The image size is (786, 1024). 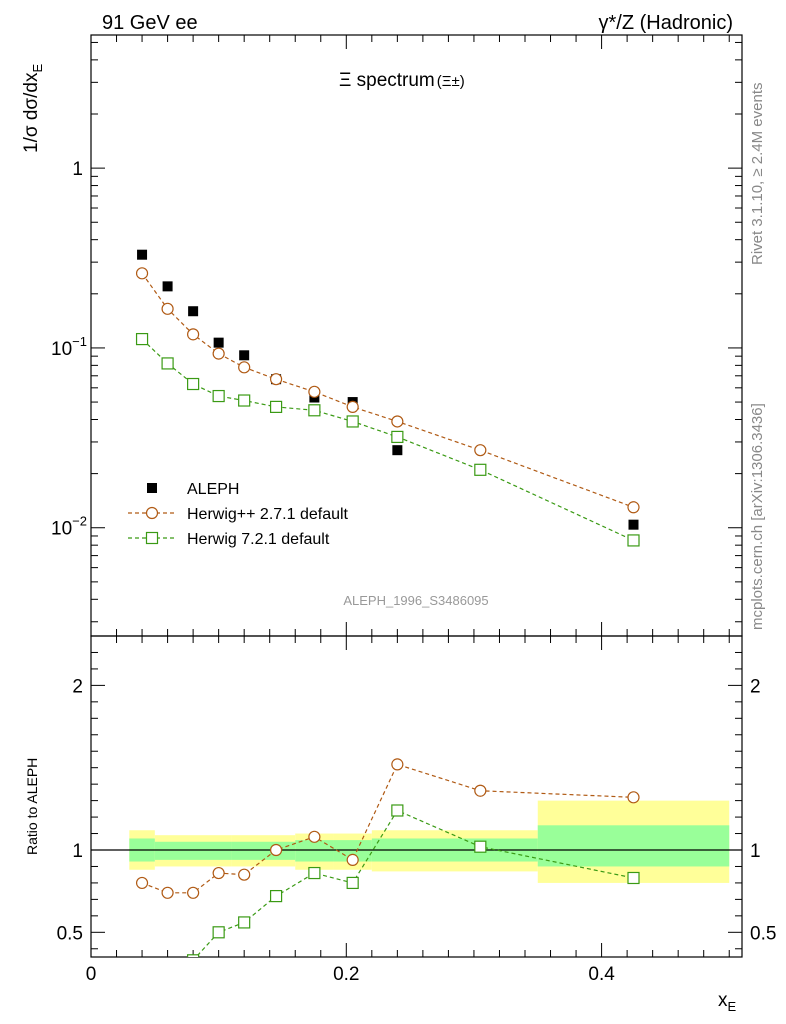 What do you see at coordinates (69, 527) in the screenshot?
I see `y-tick-label: 10⁻²` at bounding box center [69, 527].